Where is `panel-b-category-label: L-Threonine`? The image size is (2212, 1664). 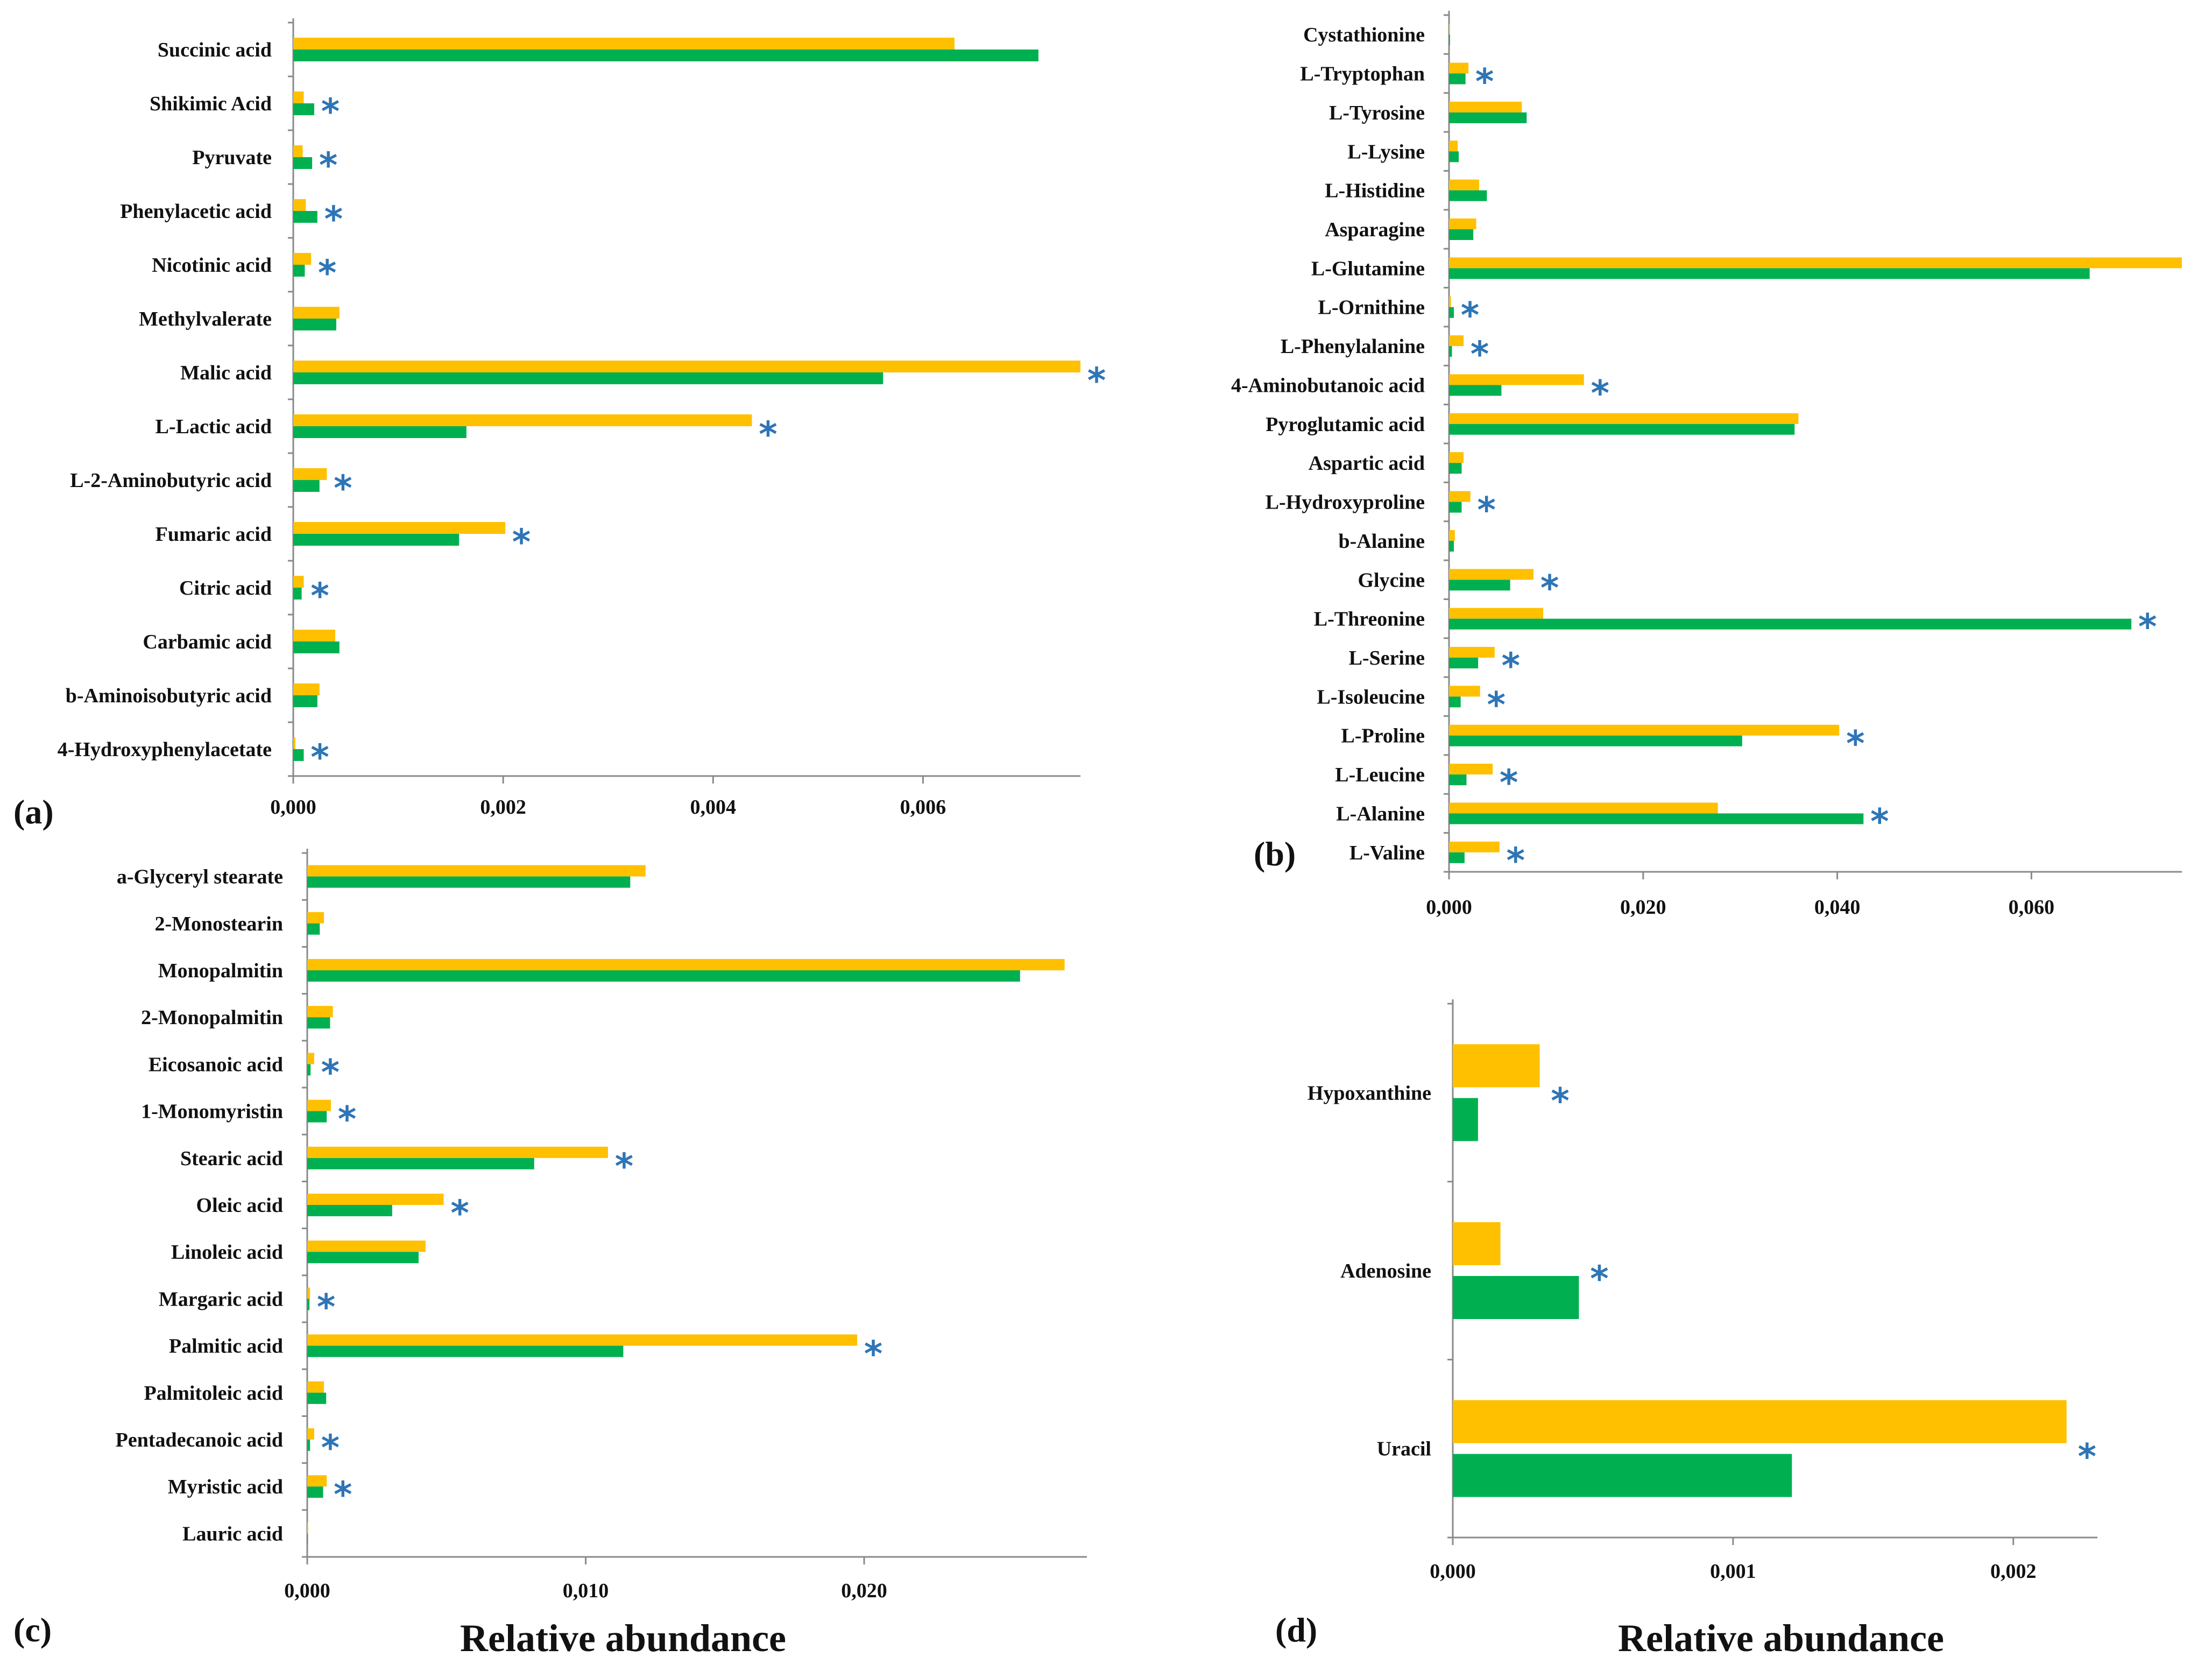
panel-b-category-label: L-Threonine is located at coordinates (1369, 619).